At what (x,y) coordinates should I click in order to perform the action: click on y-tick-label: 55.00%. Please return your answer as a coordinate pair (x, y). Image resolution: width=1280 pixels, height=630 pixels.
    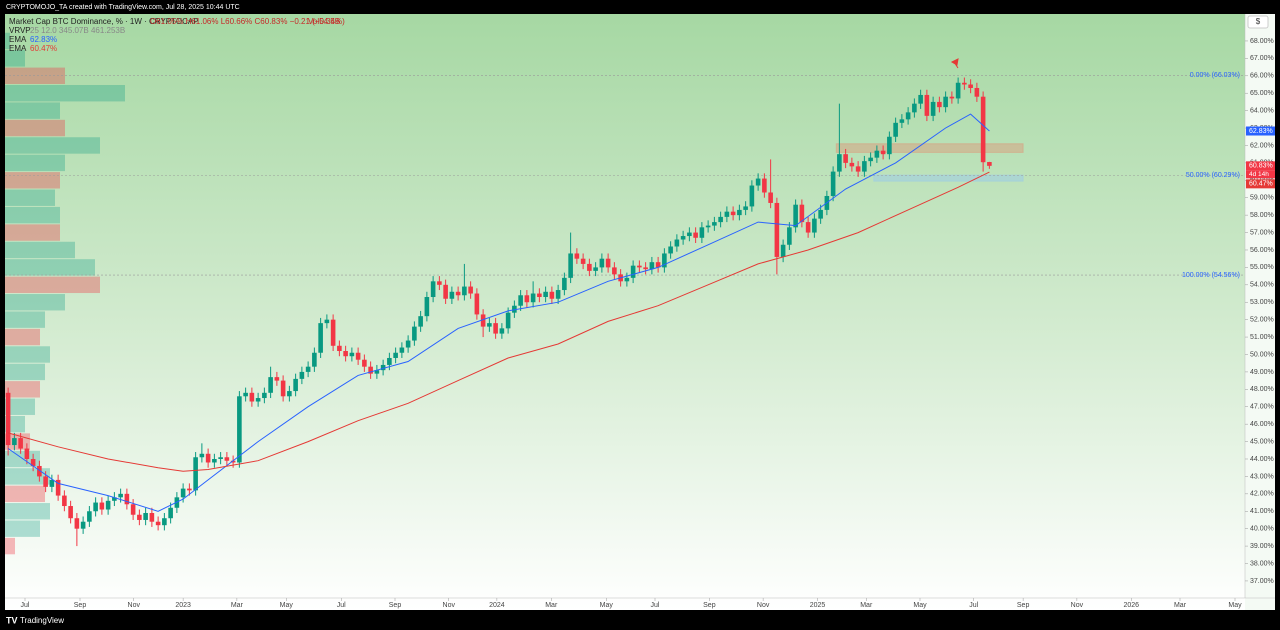
    Looking at the image, I should click on (1262, 267).